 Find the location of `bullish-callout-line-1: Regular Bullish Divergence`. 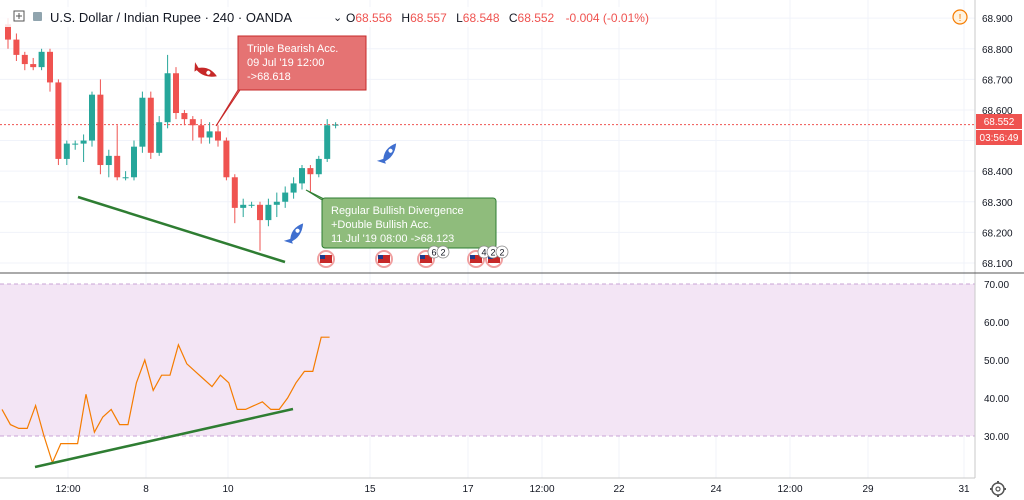

bullish-callout-line-1: Regular Bullish Divergence is located at coordinates (397, 211).